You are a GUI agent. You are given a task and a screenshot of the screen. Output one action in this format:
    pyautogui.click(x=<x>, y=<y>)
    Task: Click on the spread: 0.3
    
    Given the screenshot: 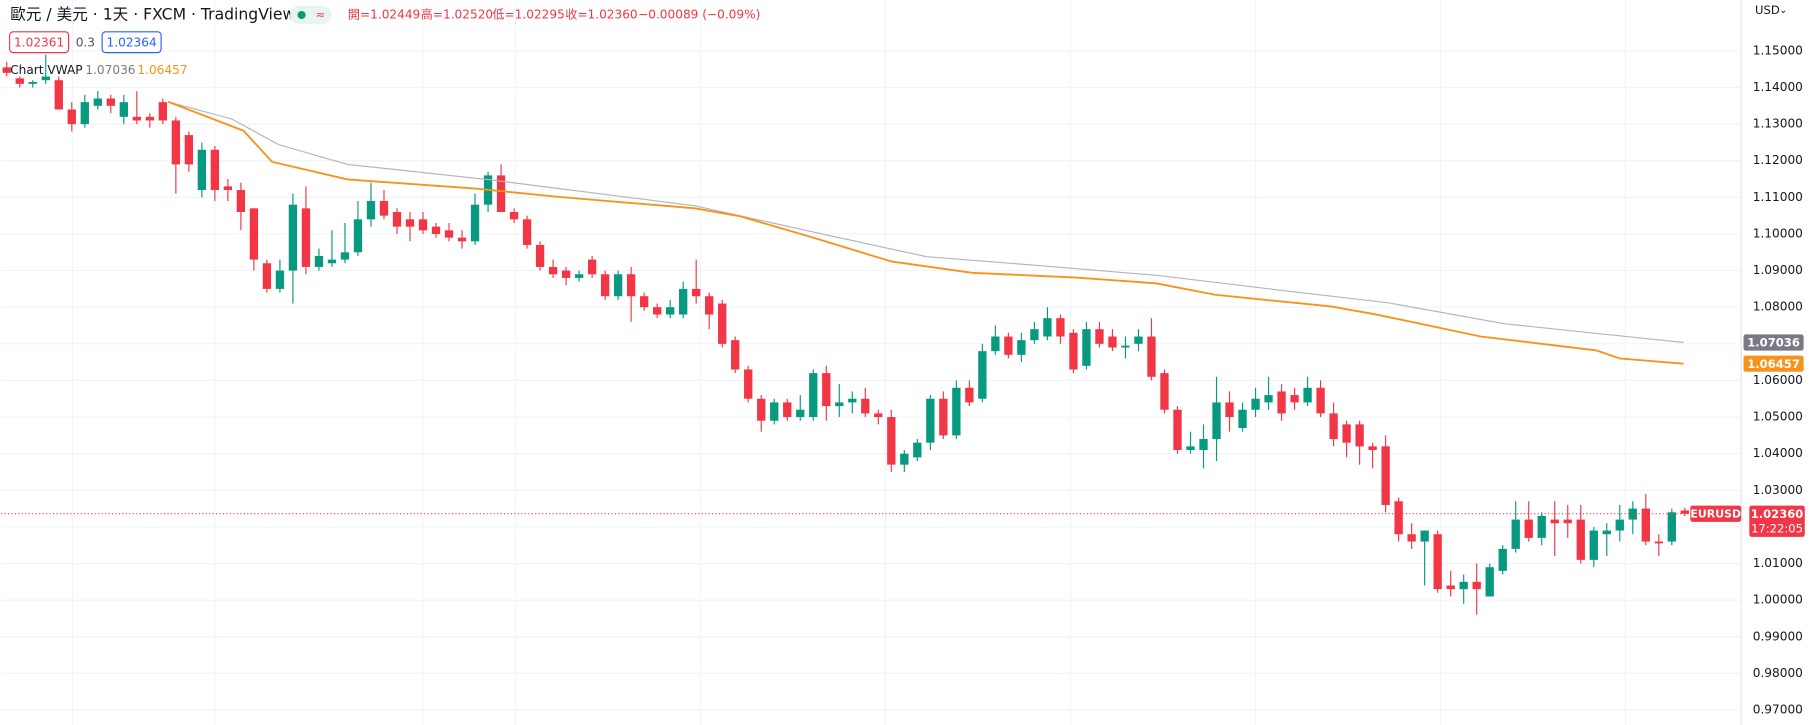 What is the action you would take?
    pyautogui.click(x=85, y=42)
    